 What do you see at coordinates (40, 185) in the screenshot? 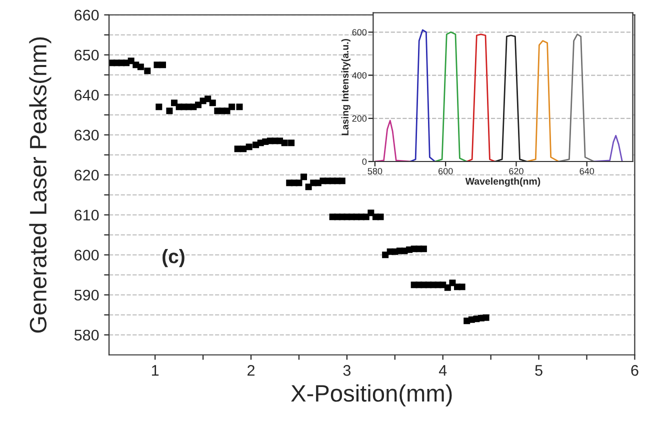
I see `y-axis-title: Generated Laser Peaks(nm)` at bounding box center [40, 185].